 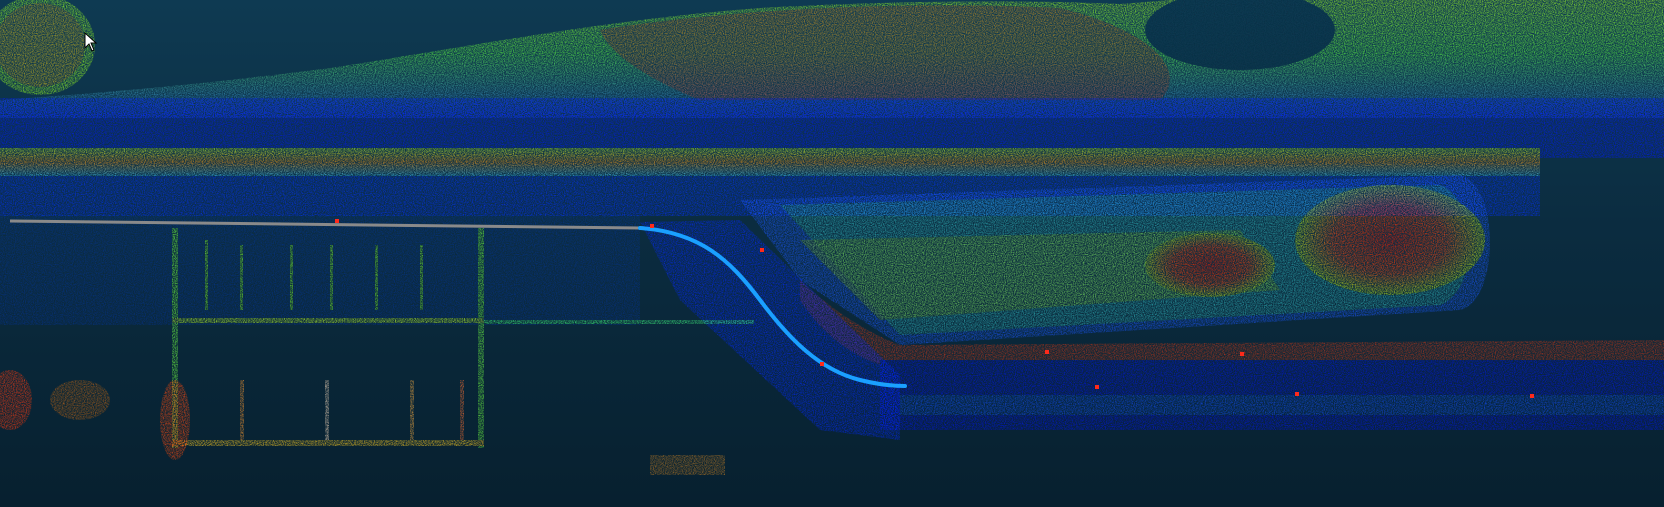 I want to click on diagonal-embankment, so click(x=770, y=330).